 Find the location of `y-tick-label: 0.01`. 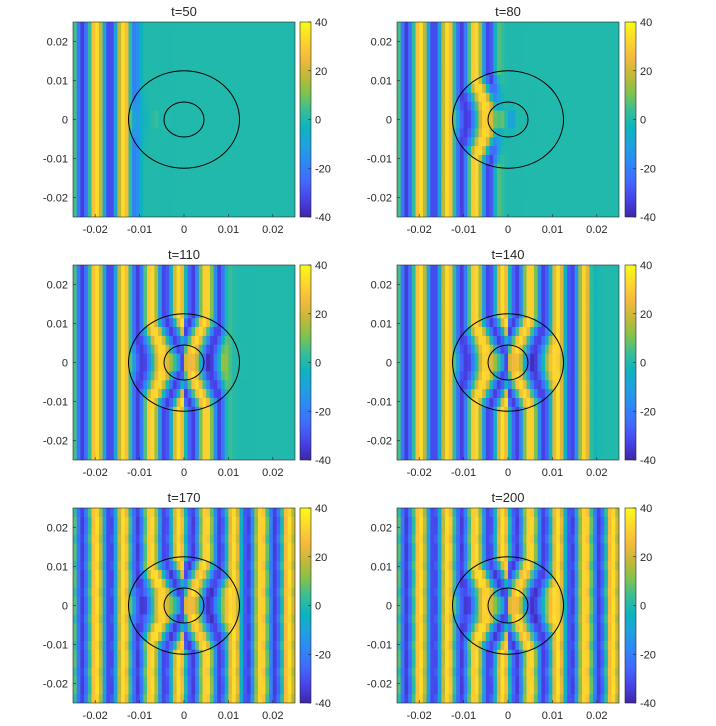

y-tick-label: 0.01 is located at coordinates (57, 82).